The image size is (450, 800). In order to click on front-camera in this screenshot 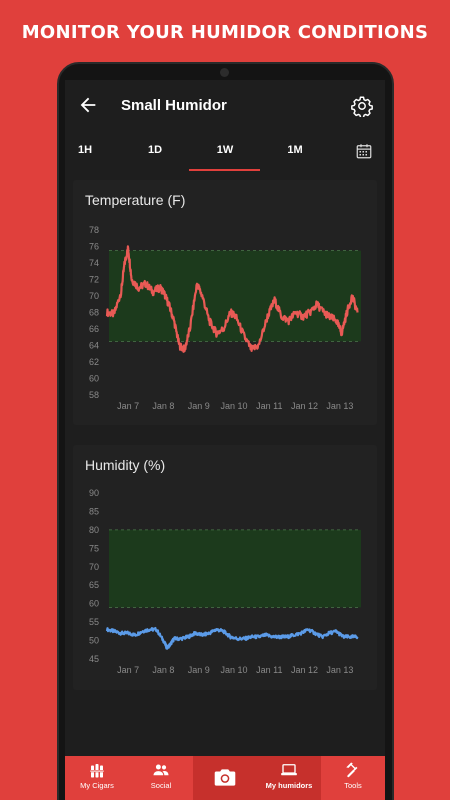, I will do `click(224, 72)`.